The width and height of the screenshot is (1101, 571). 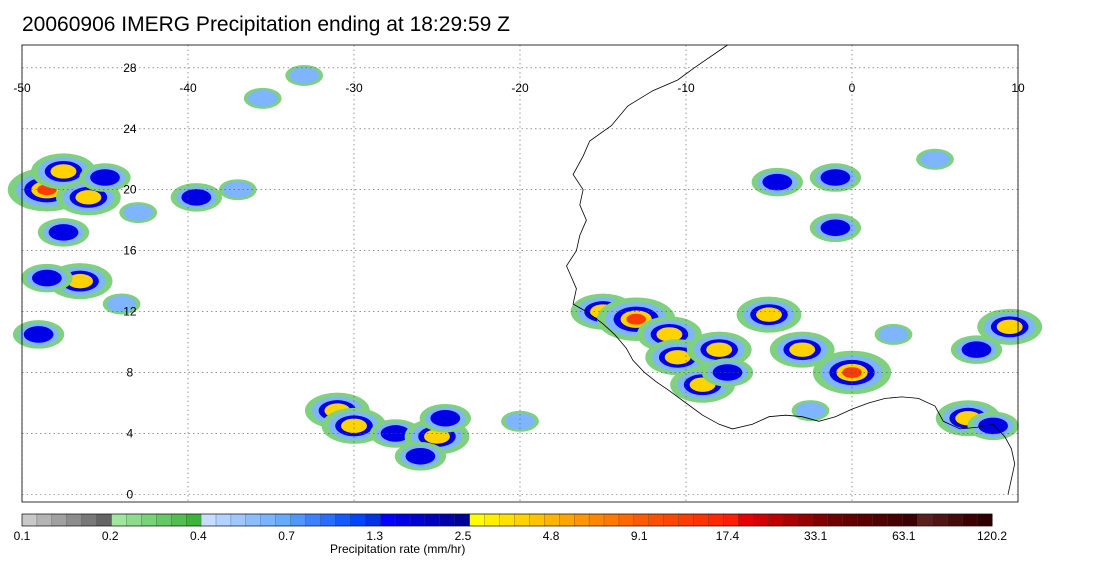 What do you see at coordinates (198, 536) in the screenshot?
I see `colorbar-tick-label: 0.4` at bounding box center [198, 536].